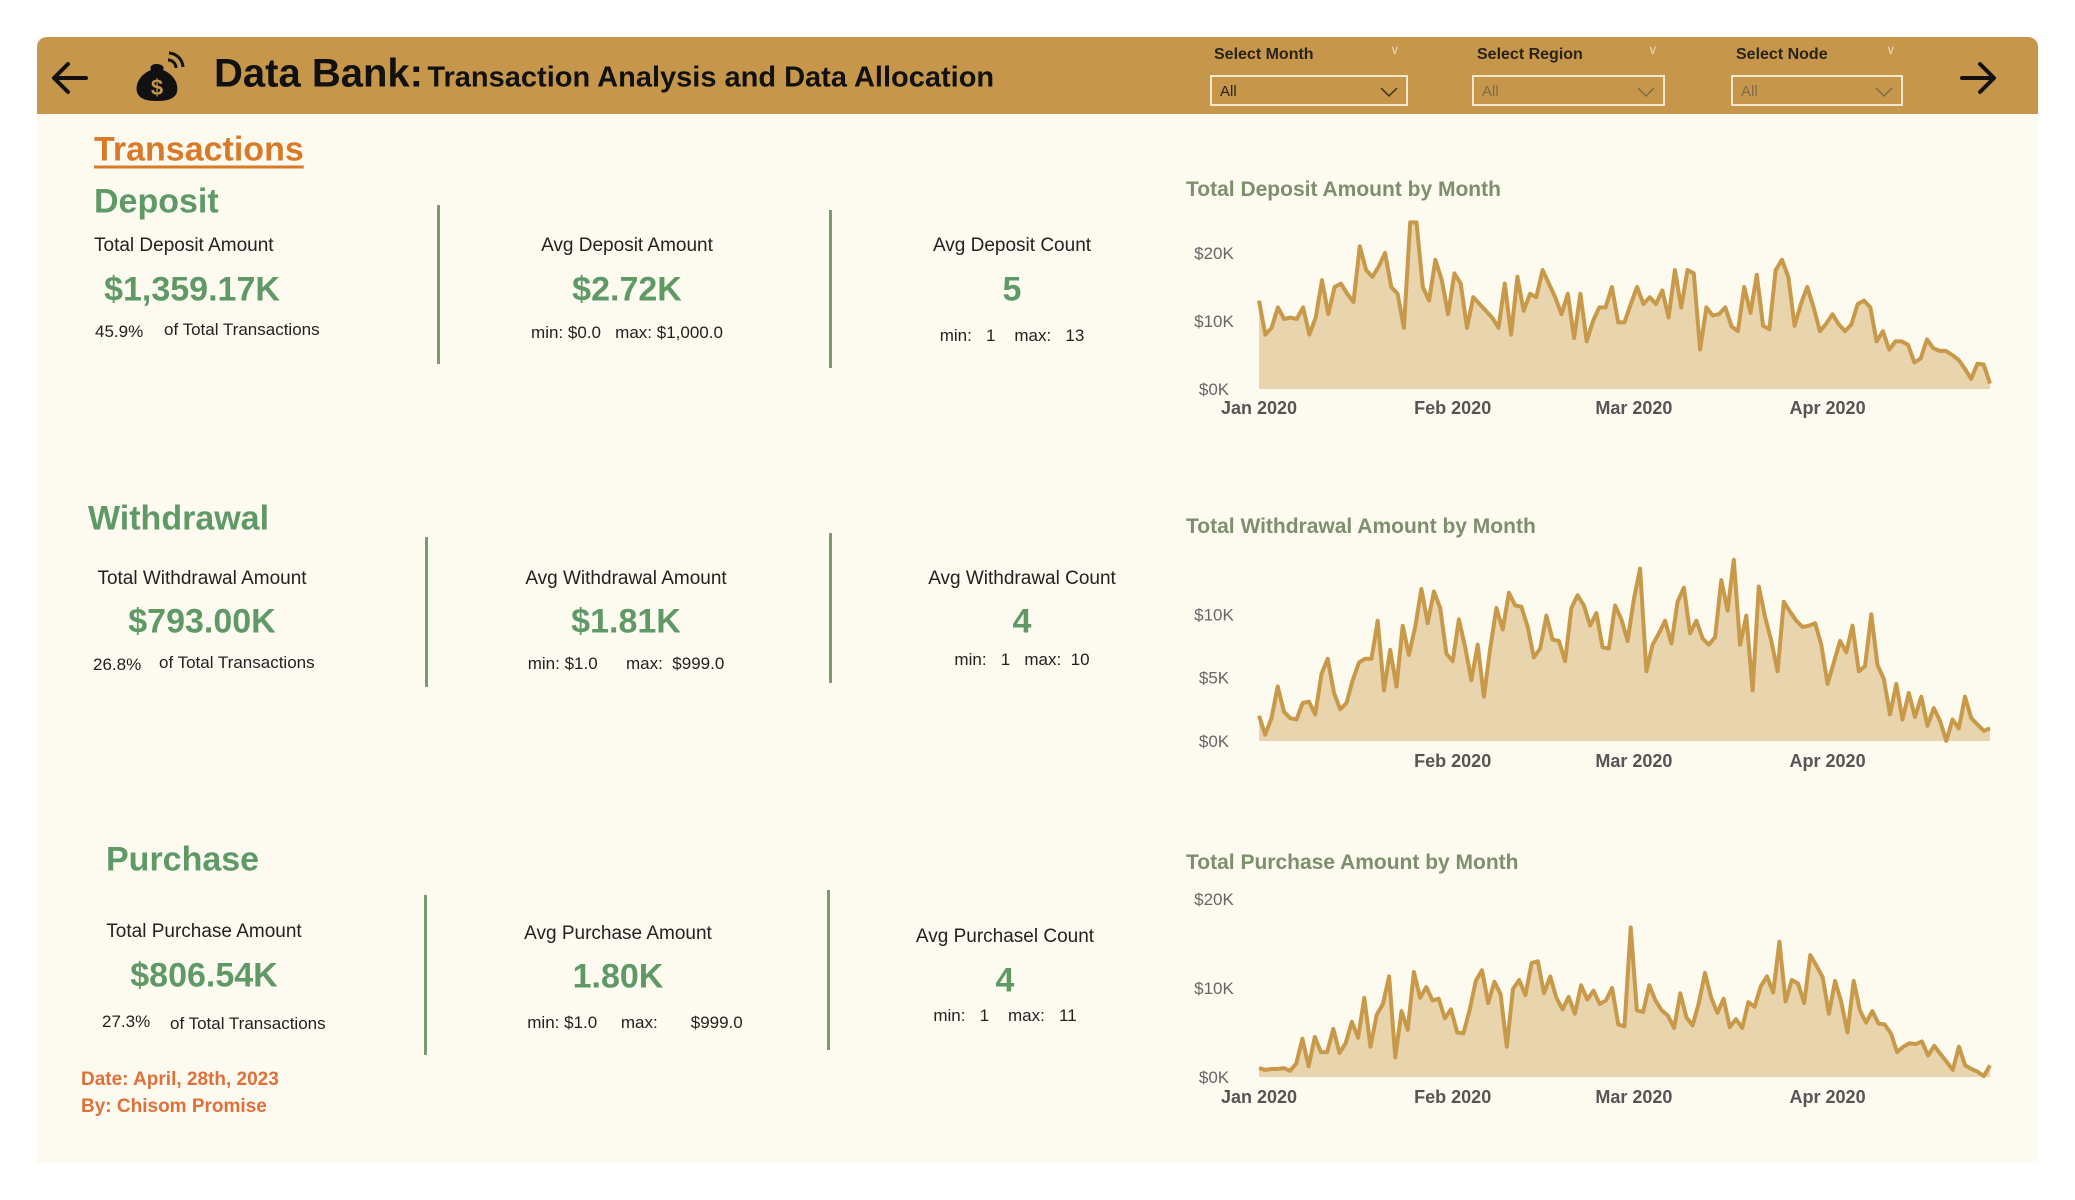 This screenshot has height=1200, width=2075. Describe the element at coordinates (1068, 1015) in the screenshot. I see `max-value: 11` at that location.